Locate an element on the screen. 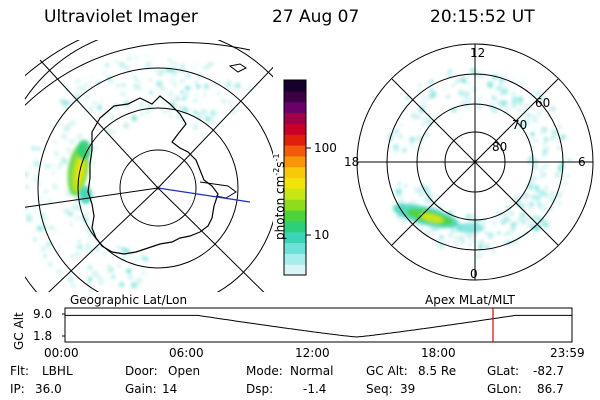 The height and width of the screenshot is (400, 600). colorbar-tick-100: 100 is located at coordinates (325, 148).